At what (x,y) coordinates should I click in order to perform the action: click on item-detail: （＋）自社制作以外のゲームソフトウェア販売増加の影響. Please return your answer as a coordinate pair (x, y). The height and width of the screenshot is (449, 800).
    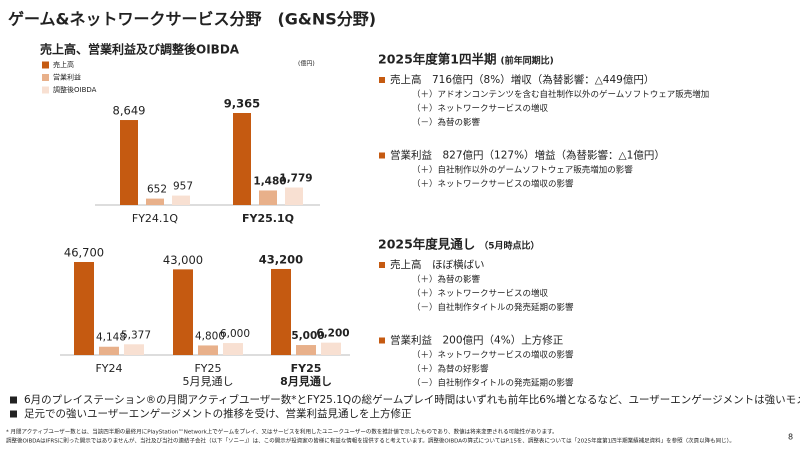
    Looking at the image, I should click on (522, 170).